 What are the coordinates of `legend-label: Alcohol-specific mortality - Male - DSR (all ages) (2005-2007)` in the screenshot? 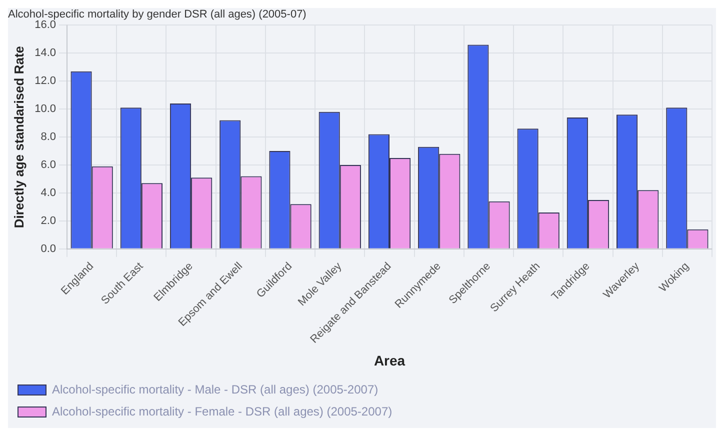 It's located at (215, 389).